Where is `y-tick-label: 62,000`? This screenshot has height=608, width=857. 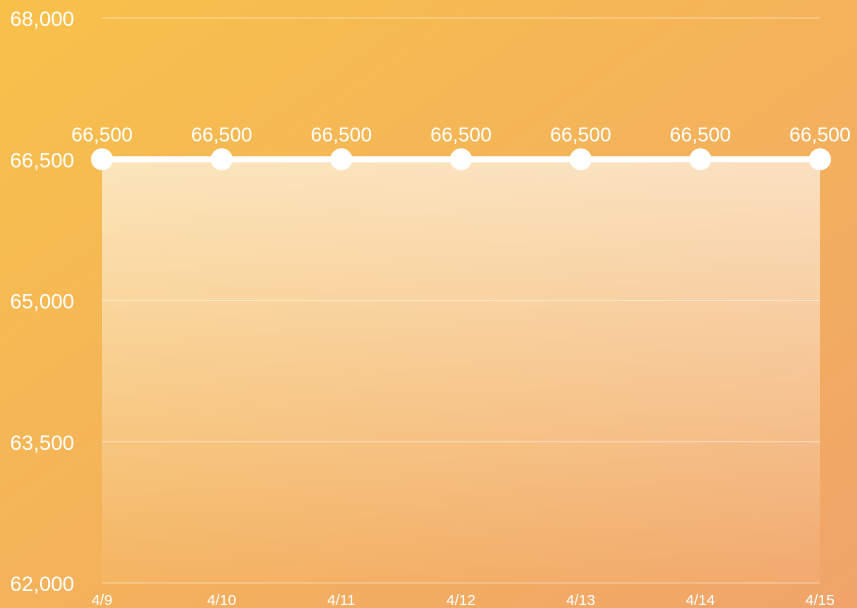
y-tick-label: 62,000 is located at coordinates (42, 584).